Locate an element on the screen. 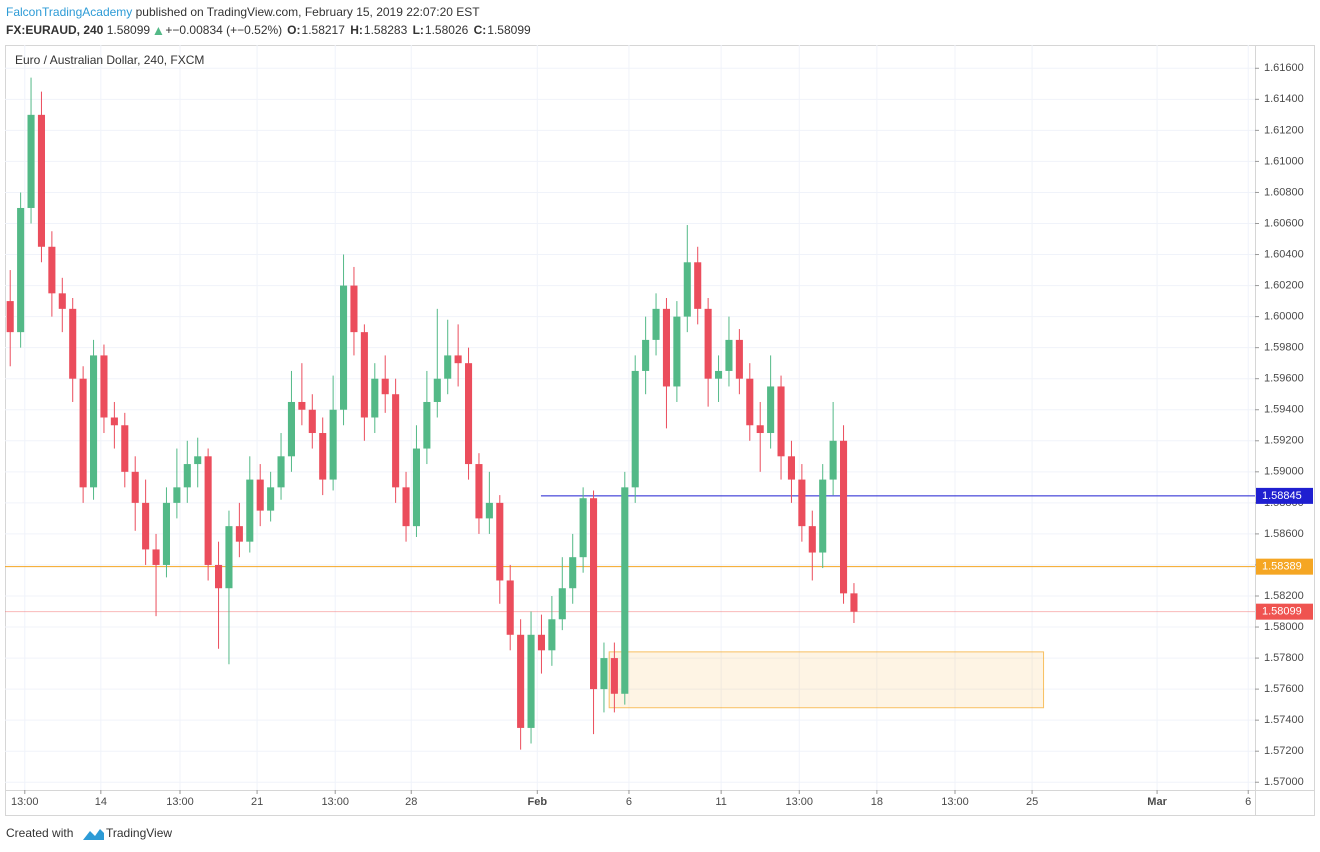 This screenshot has height=852, width=1320. y-tick-label: 1.57200 is located at coordinates (1284, 751).